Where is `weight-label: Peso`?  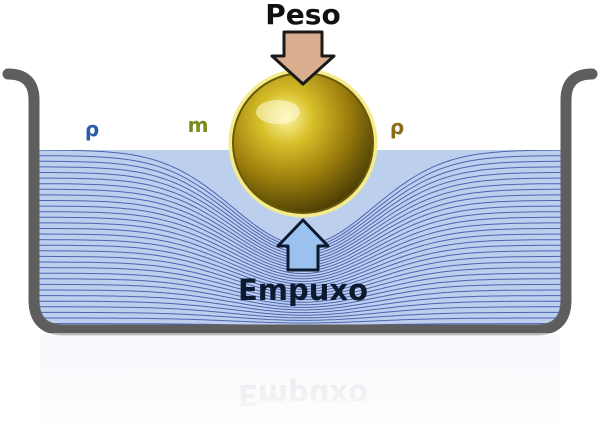 weight-label: Peso is located at coordinates (302, 15).